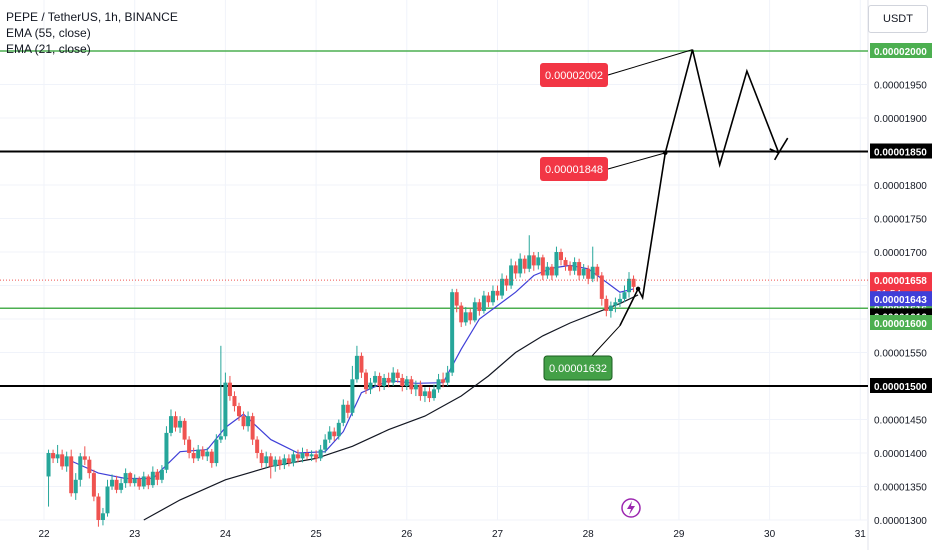  I want to click on time-tick-label: 28, so click(589, 534).